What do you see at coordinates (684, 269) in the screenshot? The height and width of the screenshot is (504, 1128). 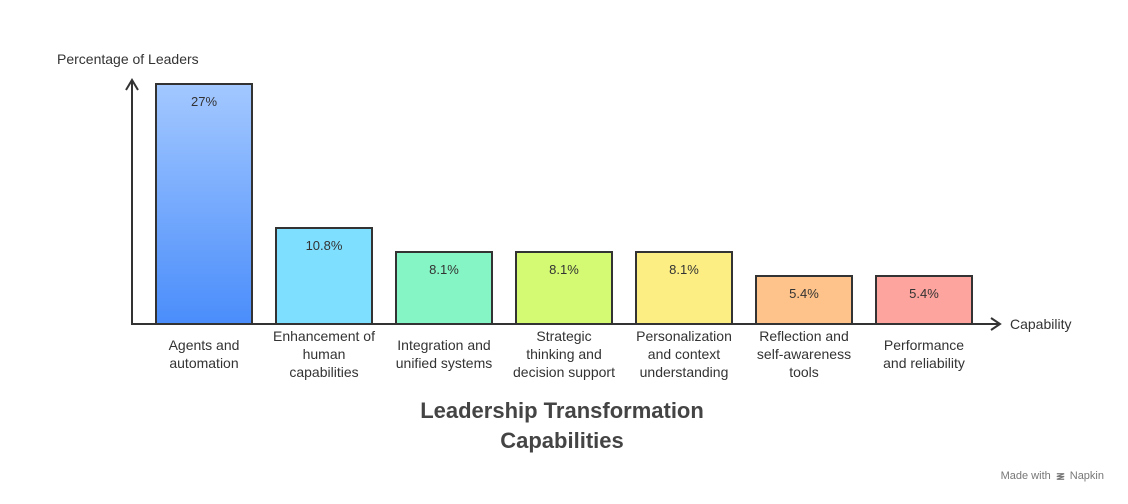 I see `value-label-5: 8.1%` at bounding box center [684, 269].